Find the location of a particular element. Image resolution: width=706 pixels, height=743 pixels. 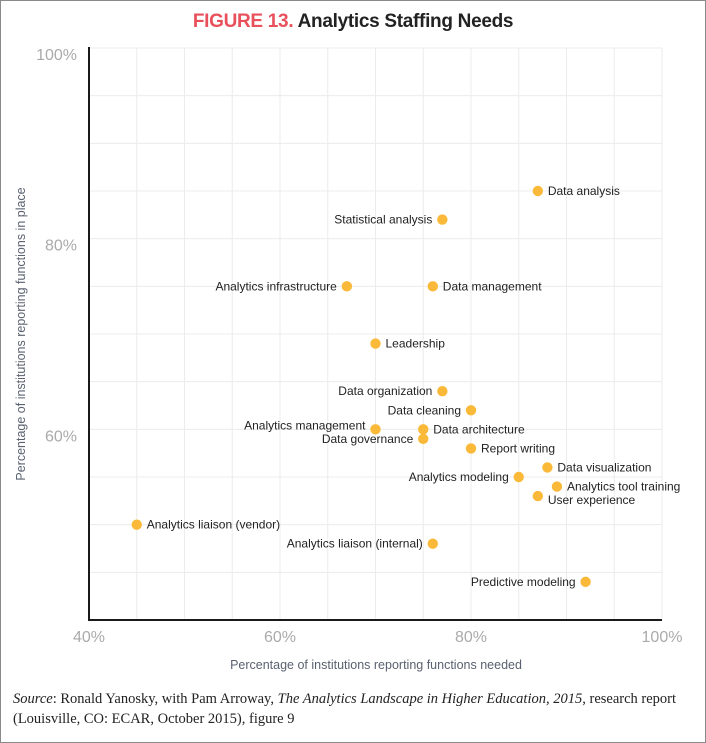

point-label: Data architecture is located at coordinates (479, 429).